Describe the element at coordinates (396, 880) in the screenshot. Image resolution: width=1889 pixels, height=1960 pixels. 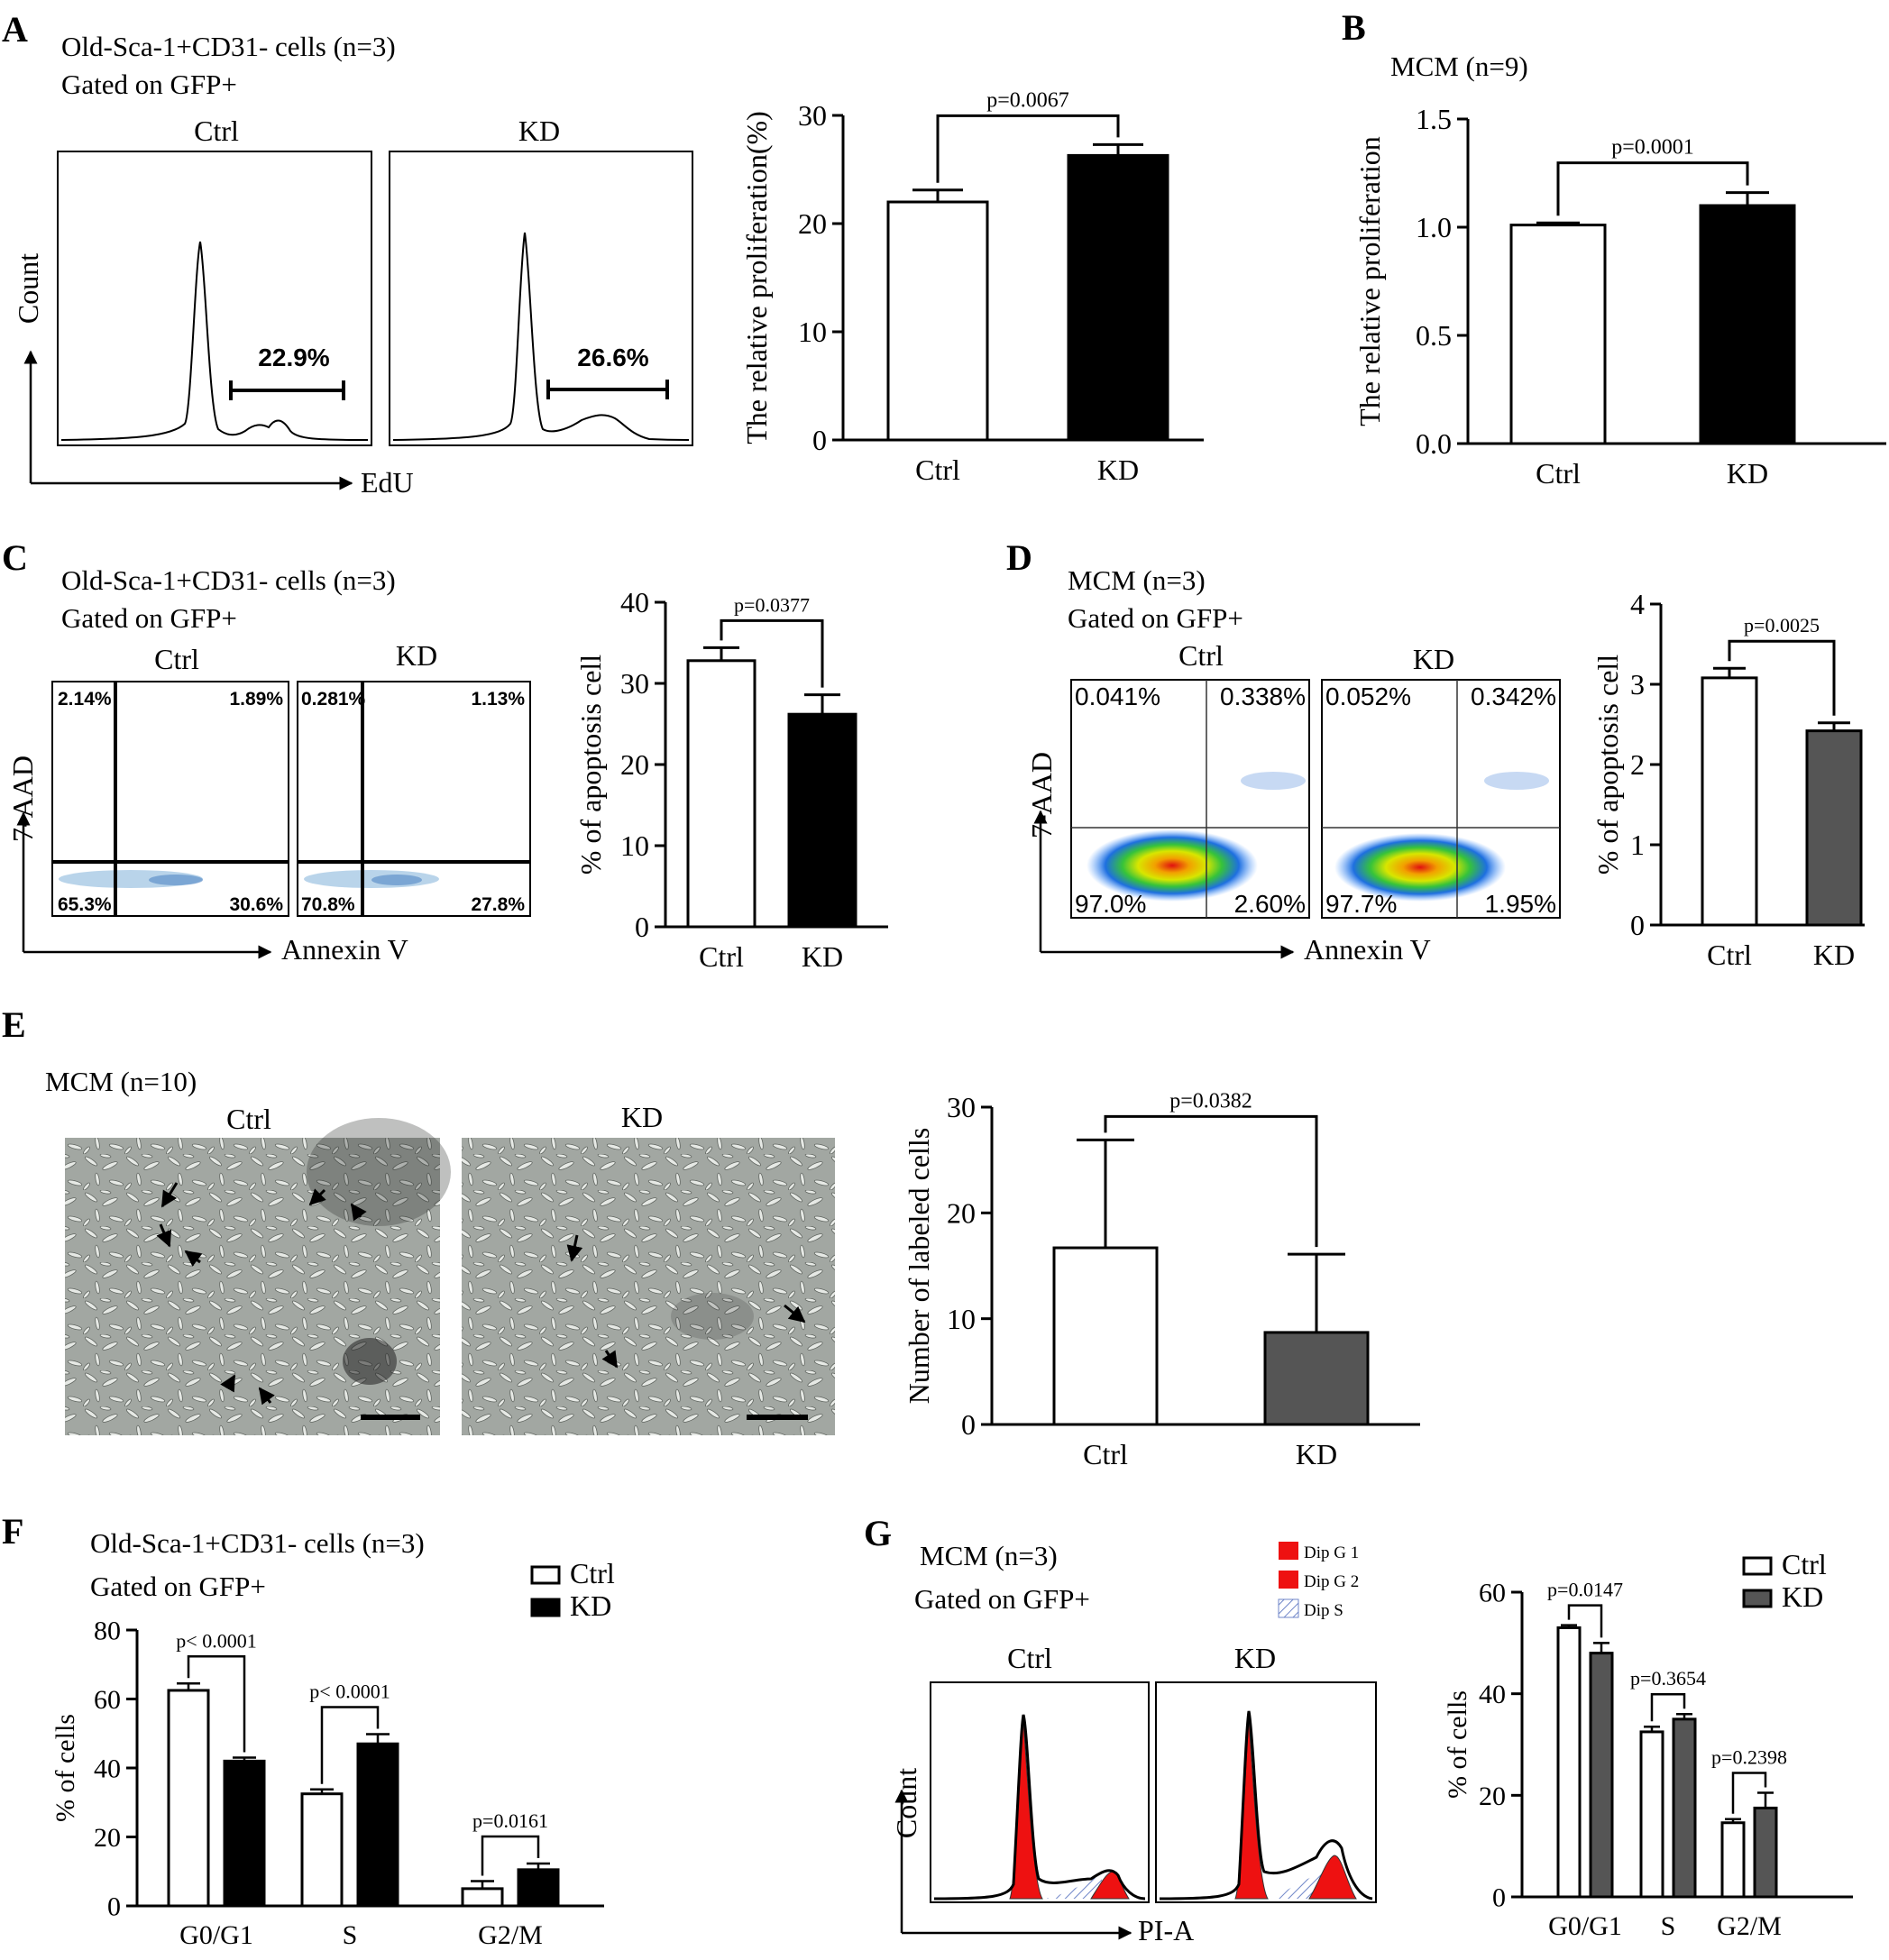
I see `scatter-dense-kd` at that location.